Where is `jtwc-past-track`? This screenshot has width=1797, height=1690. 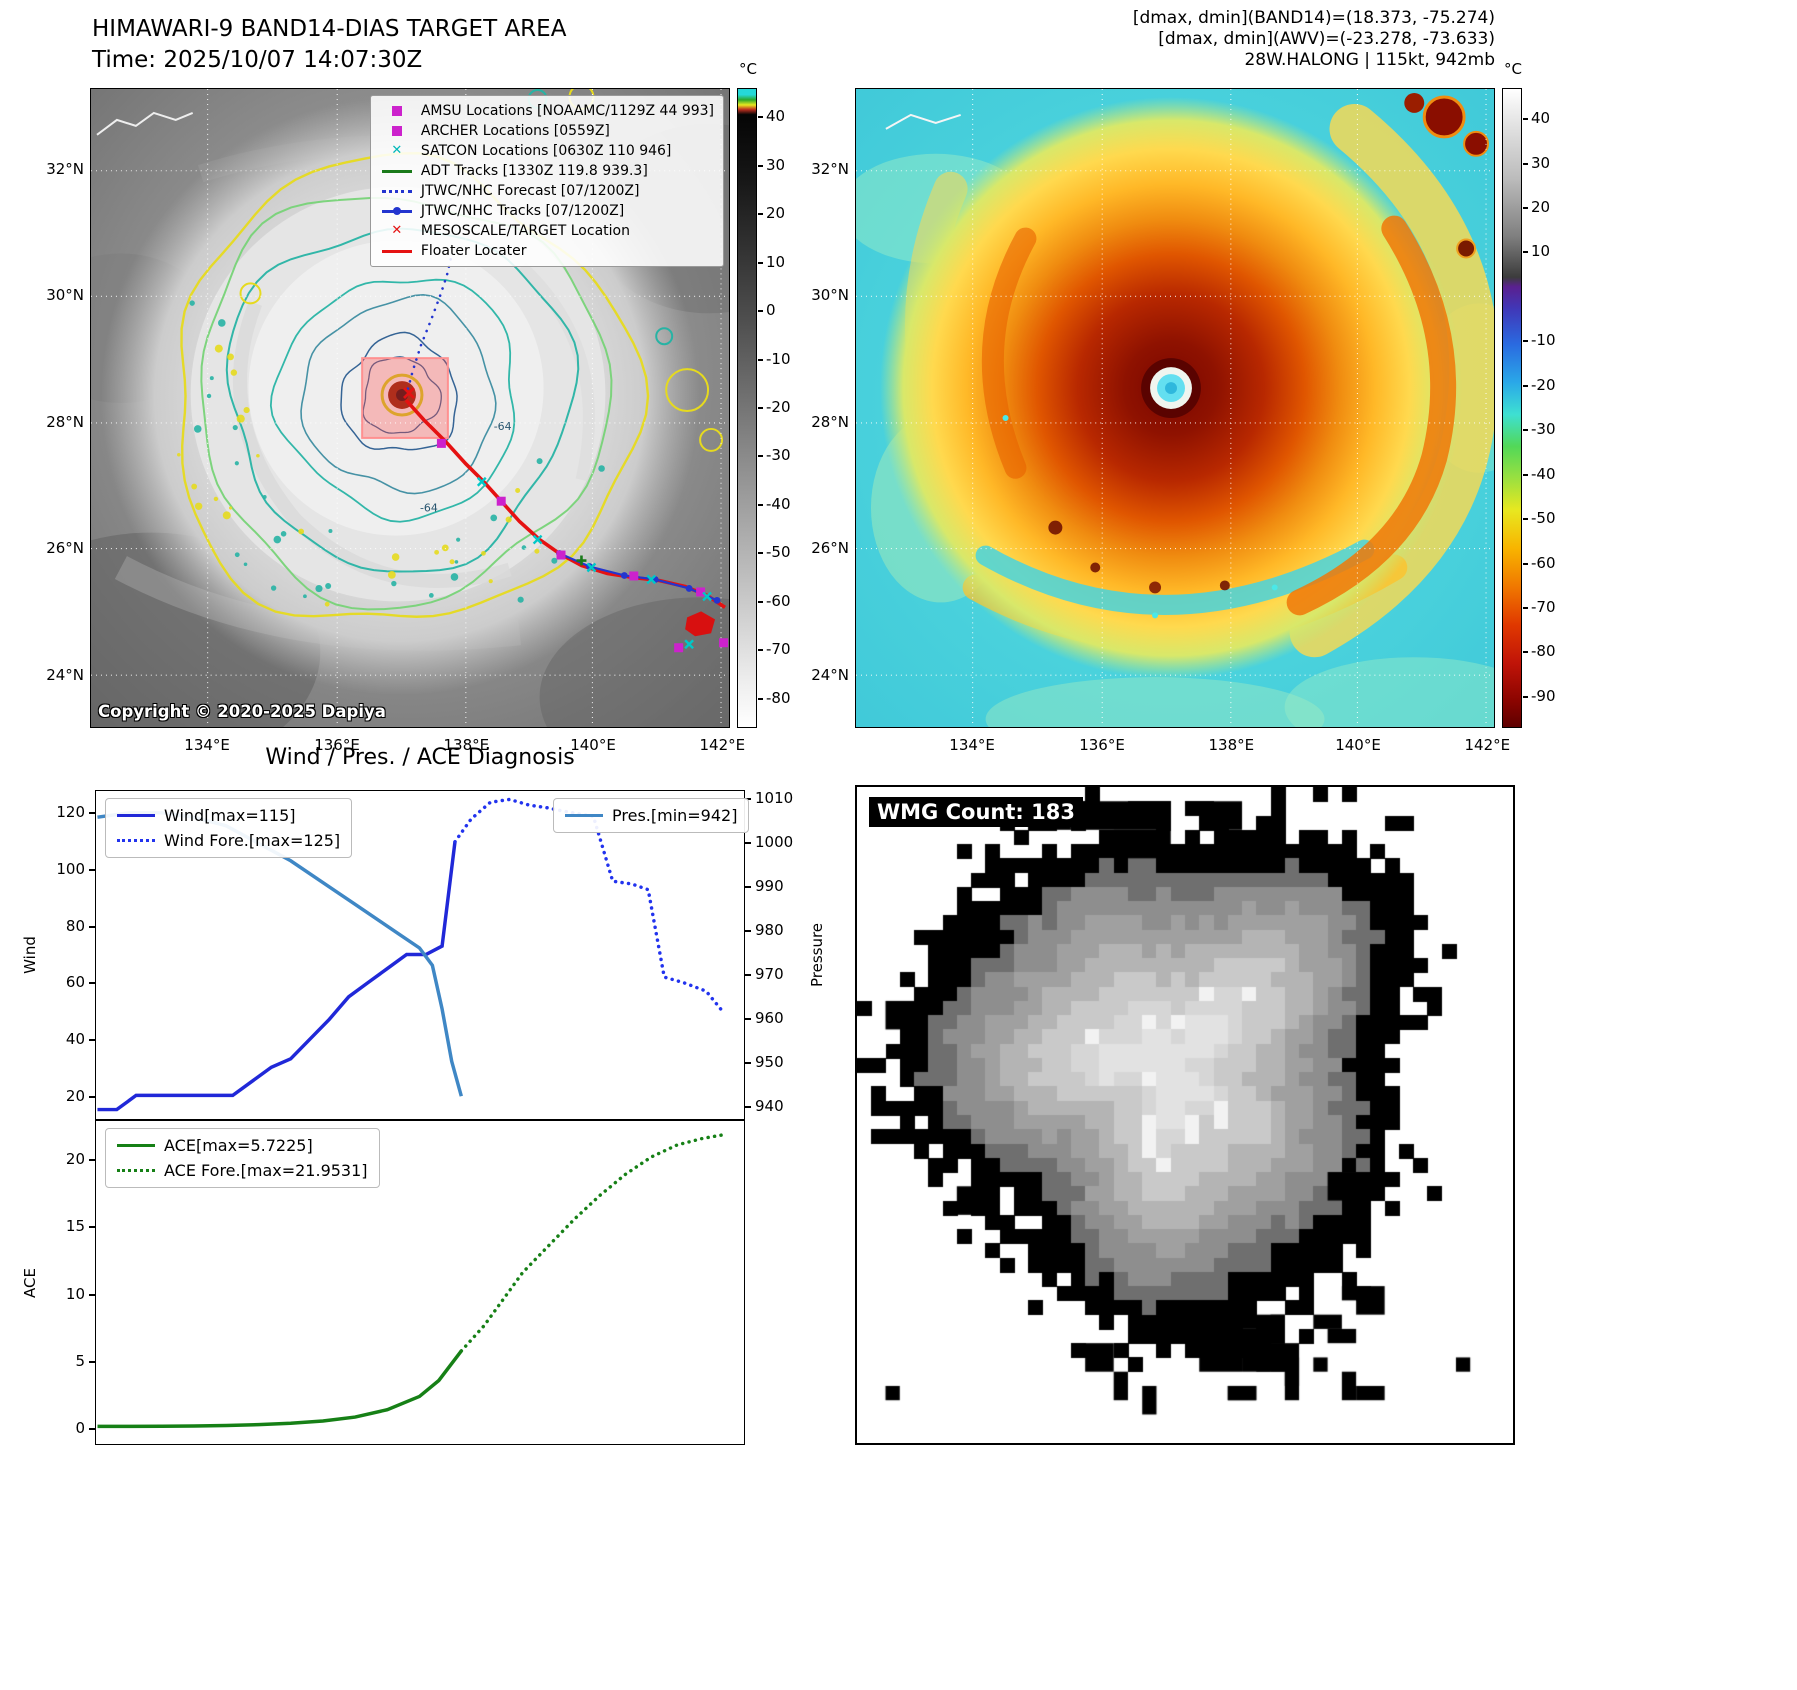
jtwc-past-track is located at coordinates (638, 577).